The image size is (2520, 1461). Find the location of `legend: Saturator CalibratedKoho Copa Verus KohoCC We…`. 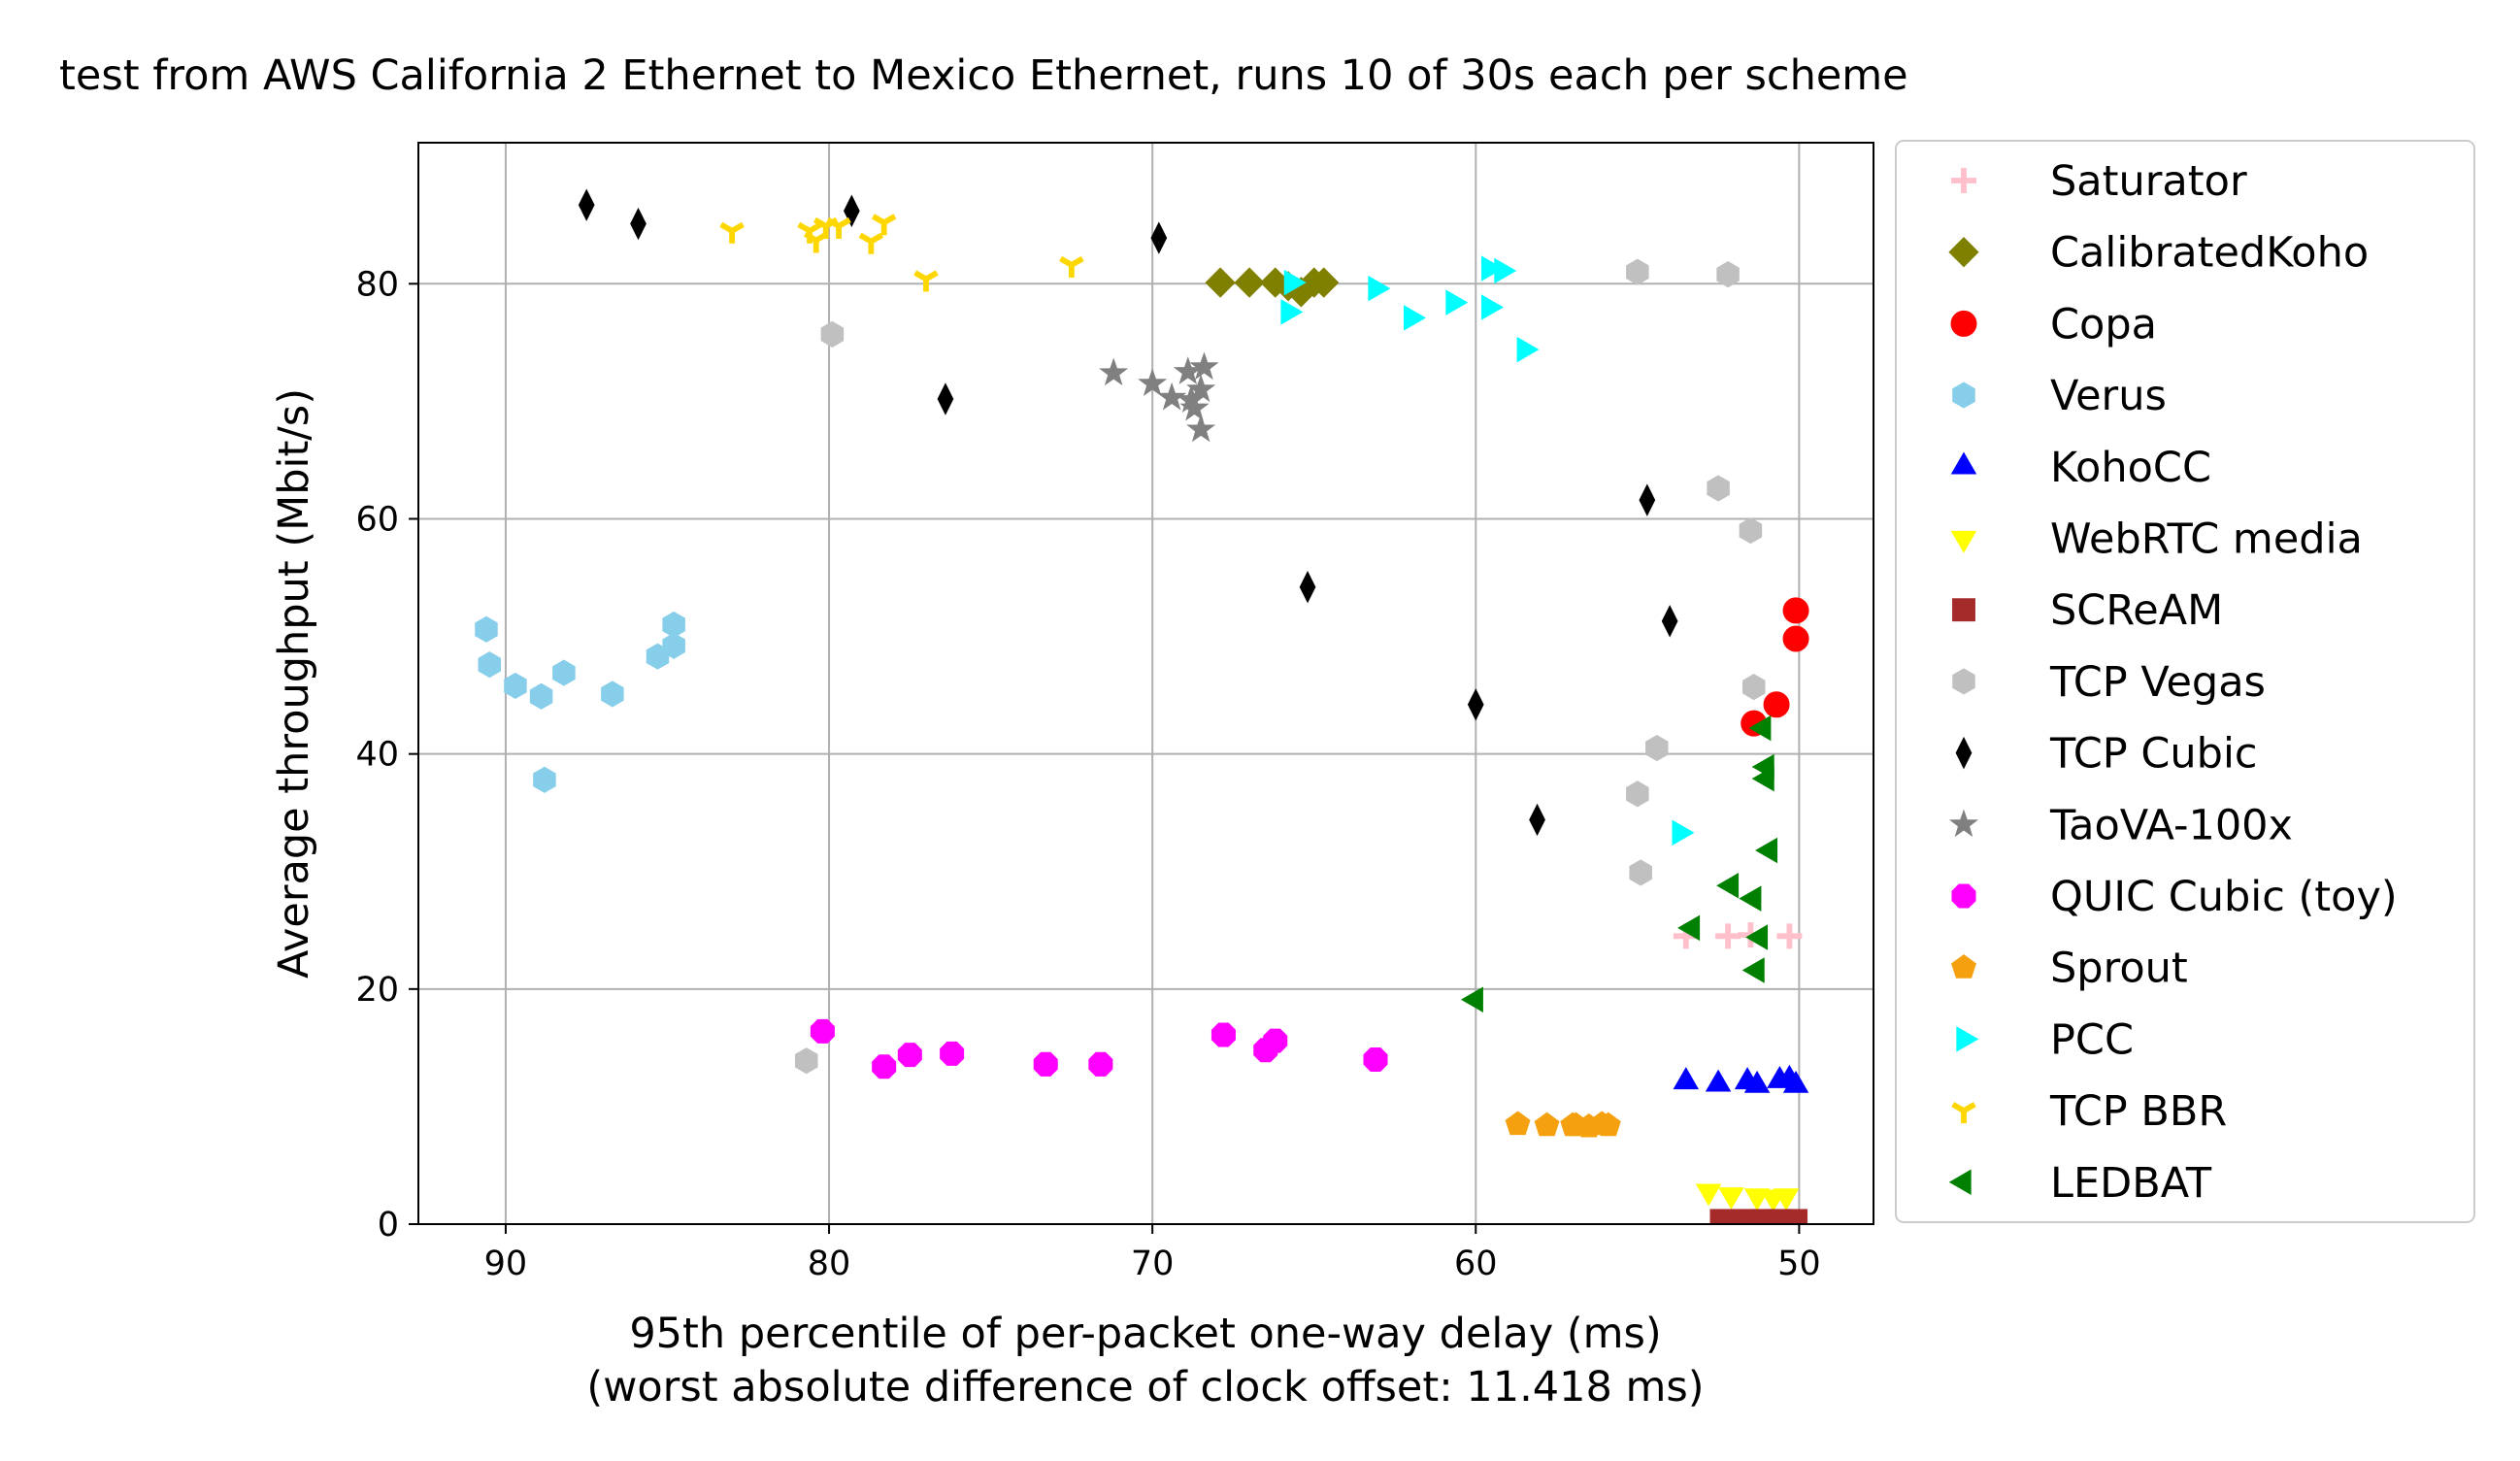

legend: Saturator CalibratedKoho Copa Verus KohoCC We… is located at coordinates (2173, 683).